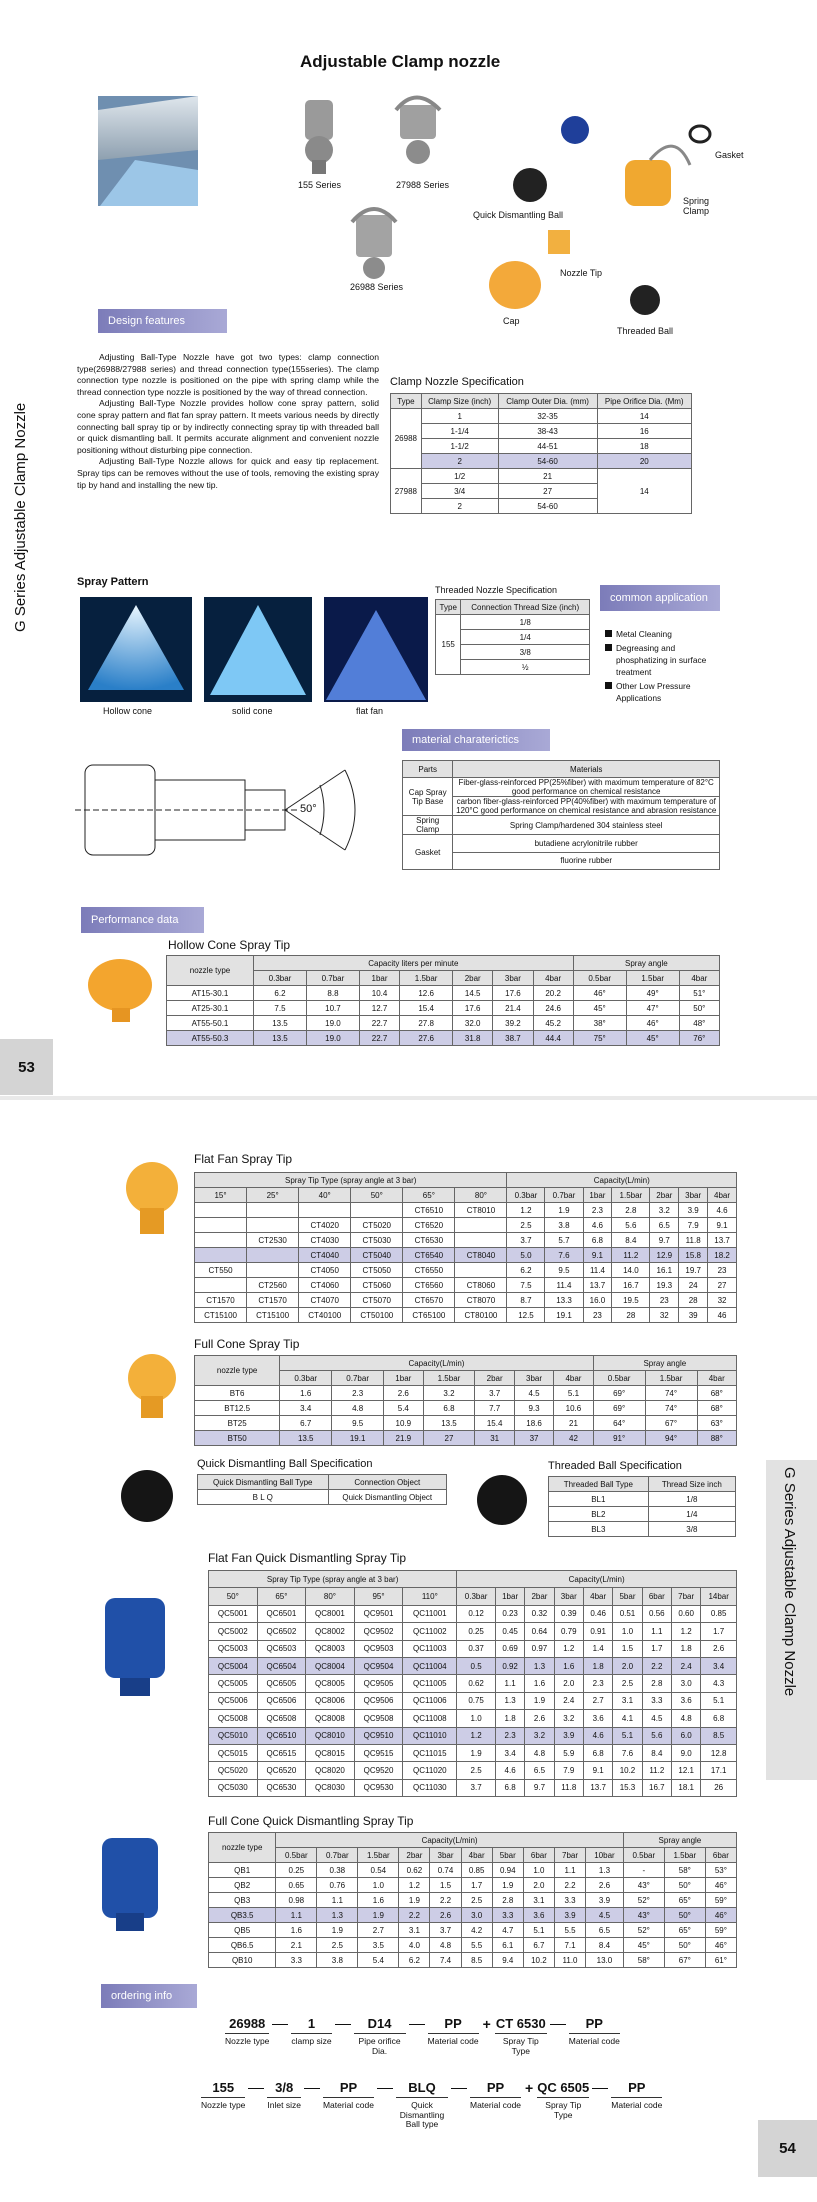 This screenshot has width=817, height=2202. What do you see at coordinates (553, 1038) in the screenshot?
I see `cell: 44.4` at bounding box center [553, 1038].